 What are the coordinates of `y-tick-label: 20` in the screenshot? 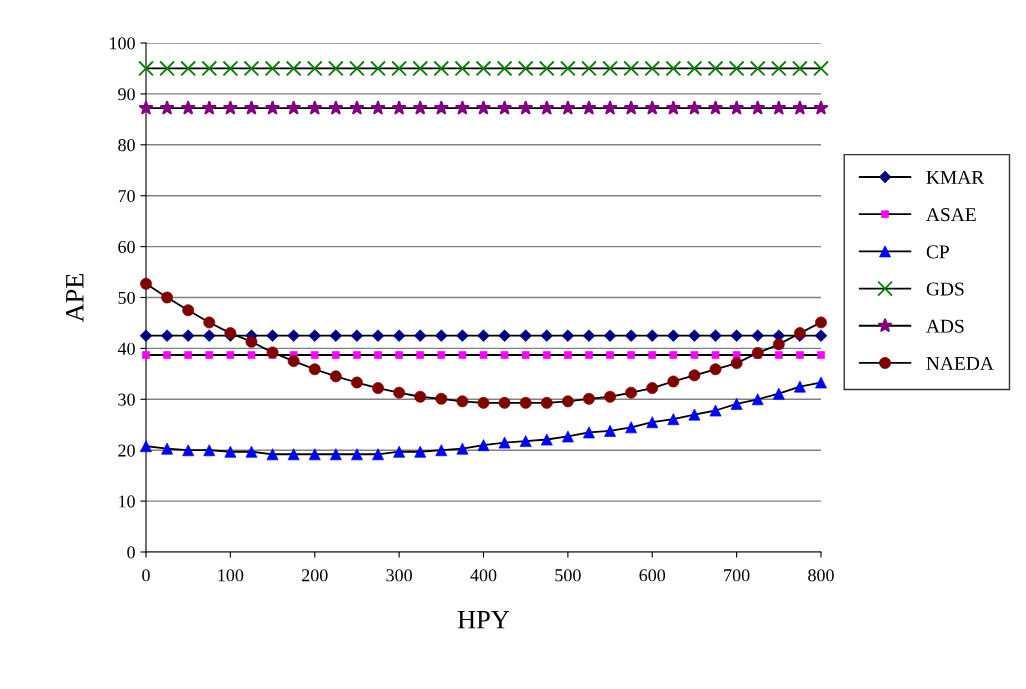 It's located at (126, 450).